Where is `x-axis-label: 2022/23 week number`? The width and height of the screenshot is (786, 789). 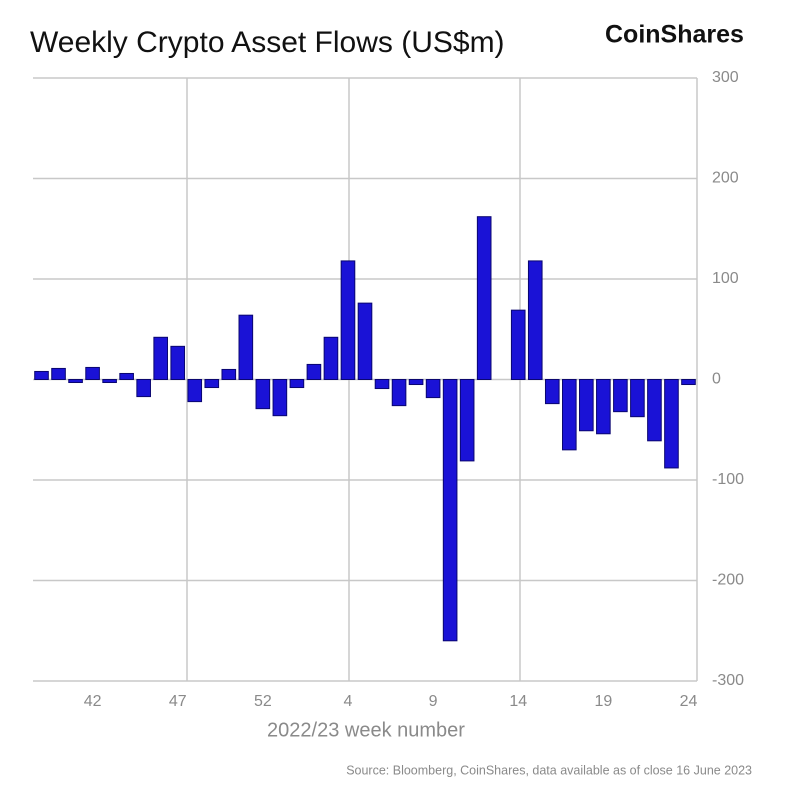 x-axis-label: 2022/23 week number is located at coordinates (366, 730).